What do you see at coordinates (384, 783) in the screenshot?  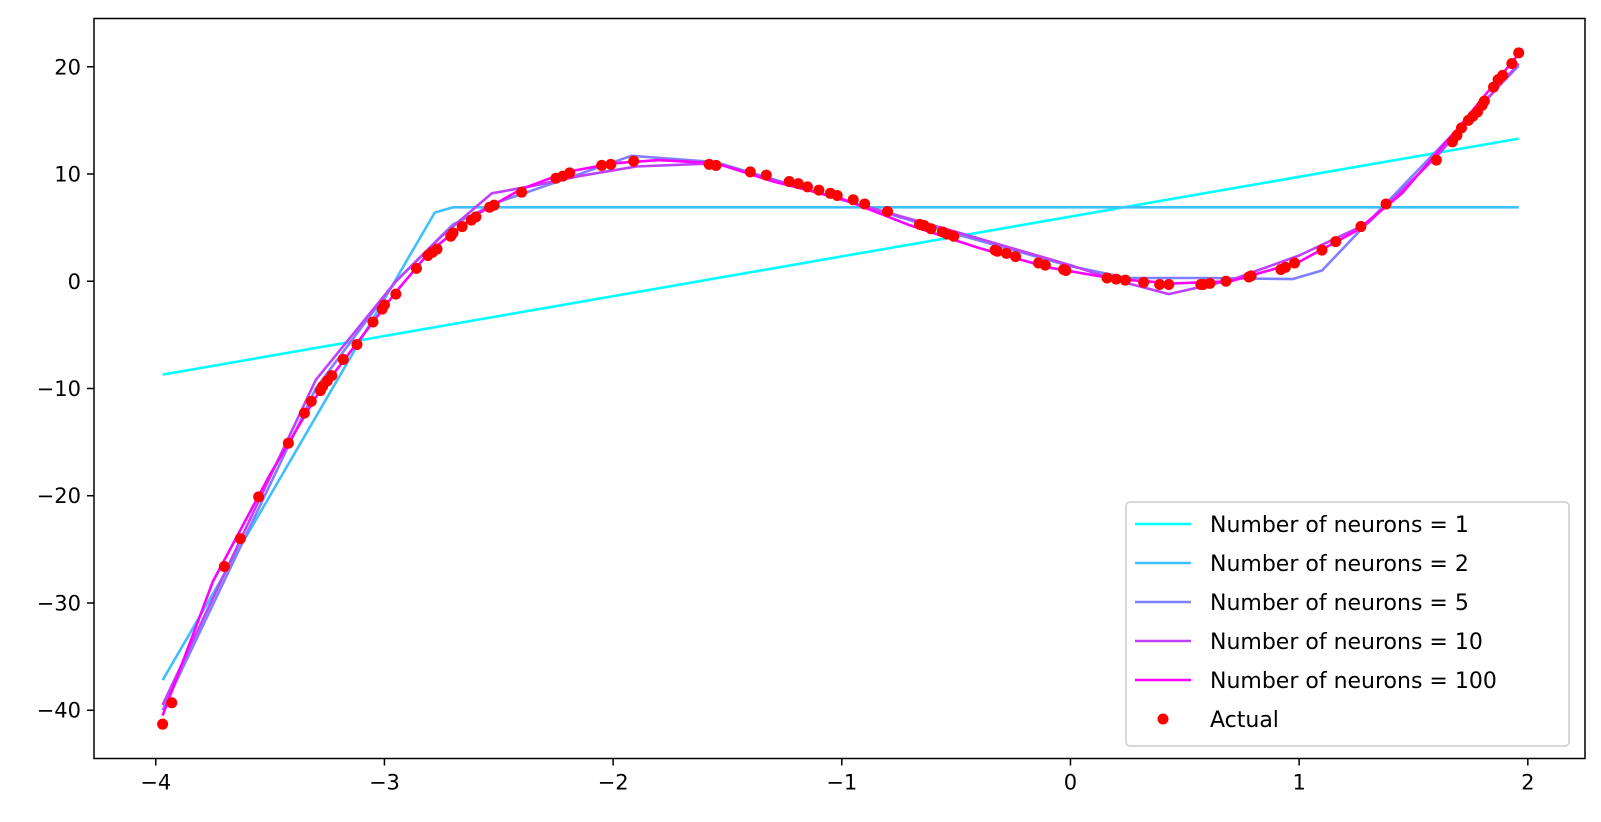 I see `x-tick-label: −3` at bounding box center [384, 783].